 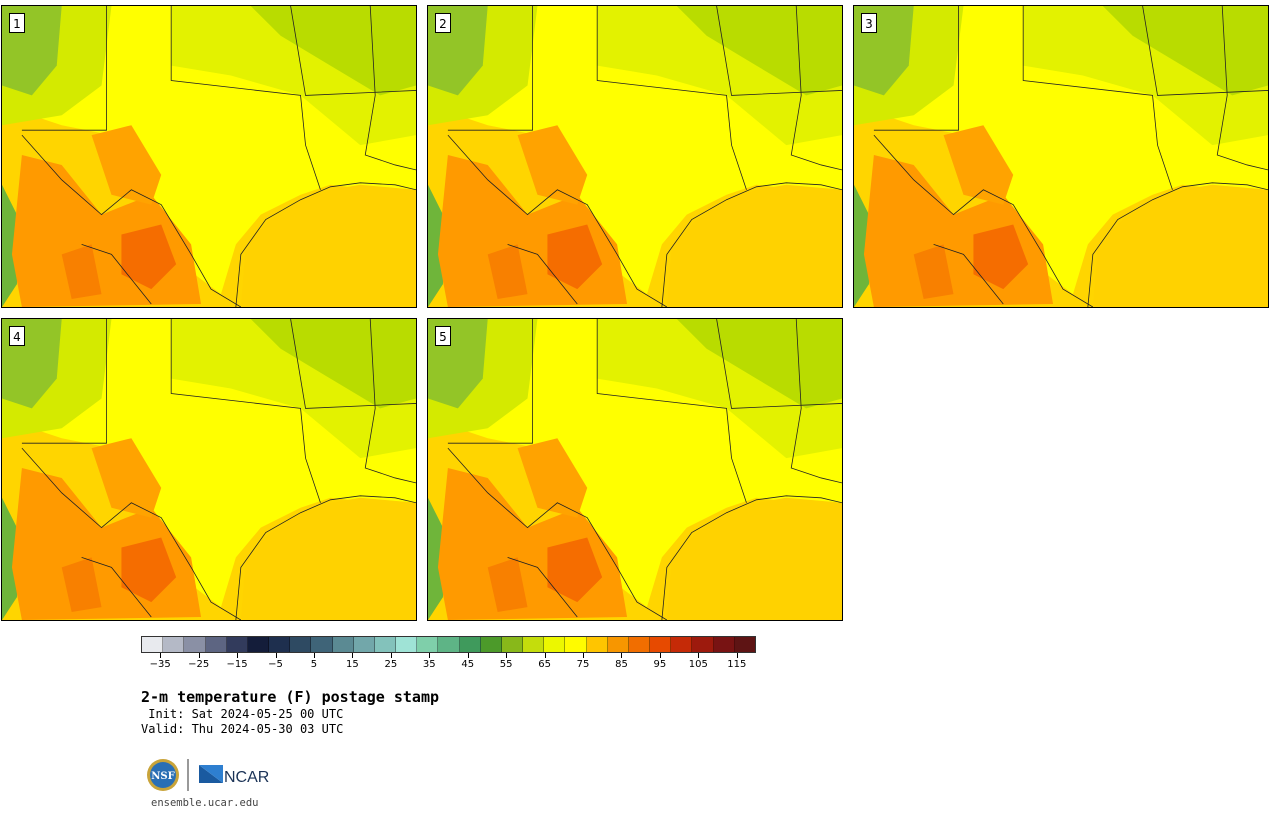 What do you see at coordinates (162, 776) in the screenshot?
I see `svg-text: NSF` at bounding box center [162, 776].